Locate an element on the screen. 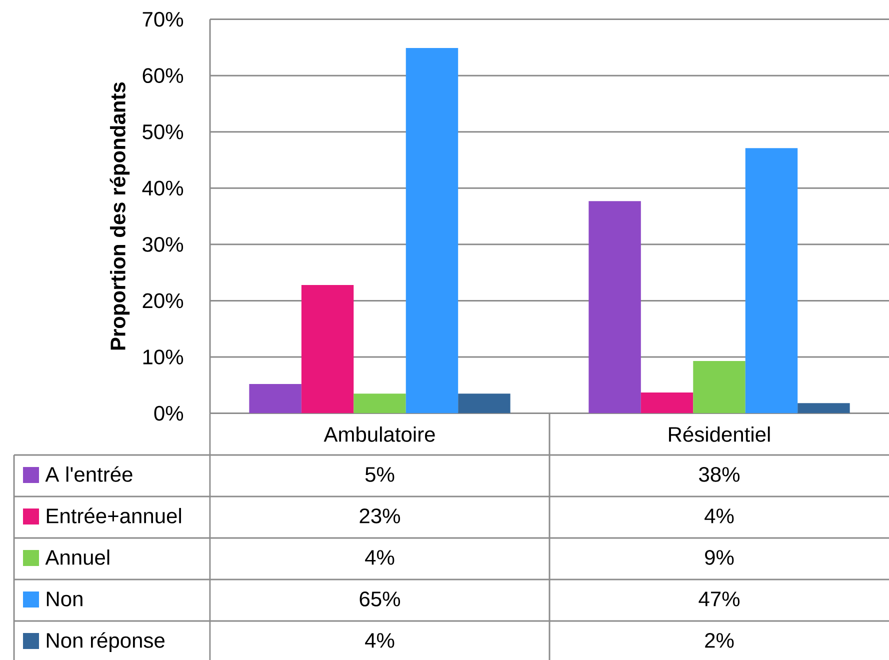 The image size is (889, 660). y-tick-label: 60% is located at coordinates (163, 76).